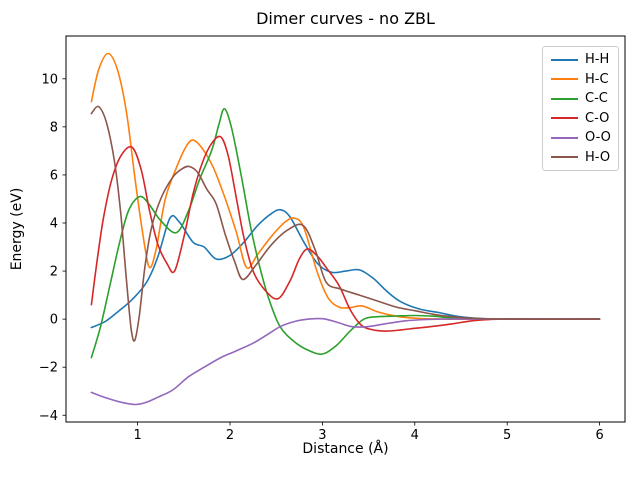 This screenshot has width=640, height=480. Describe the element at coordinates (137, 435) in the screenshot. I see `x-tick-label: 1` at that location.